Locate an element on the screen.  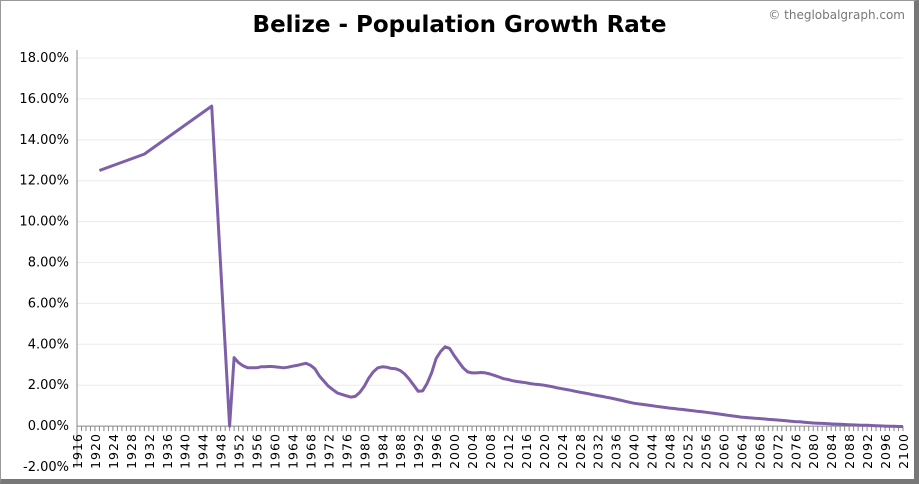
x-tick-label: 2088 is located at coordinates (849, 451).